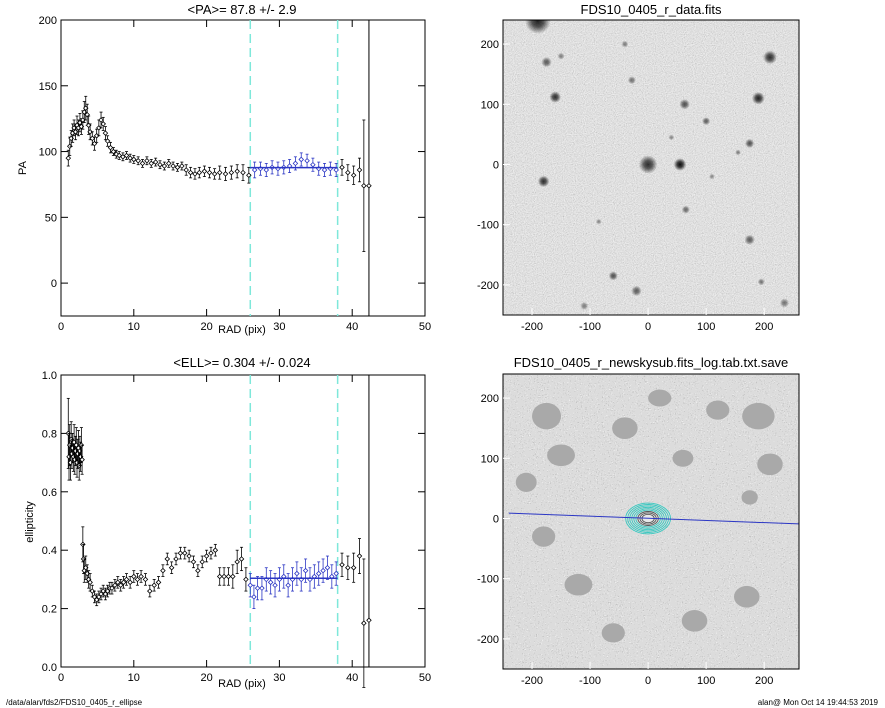 This screenshot has height=708, width=885. Describe the element at coordinates (61, 327) in the screenshot. I see `pa-xtick-label: 0` at that location.